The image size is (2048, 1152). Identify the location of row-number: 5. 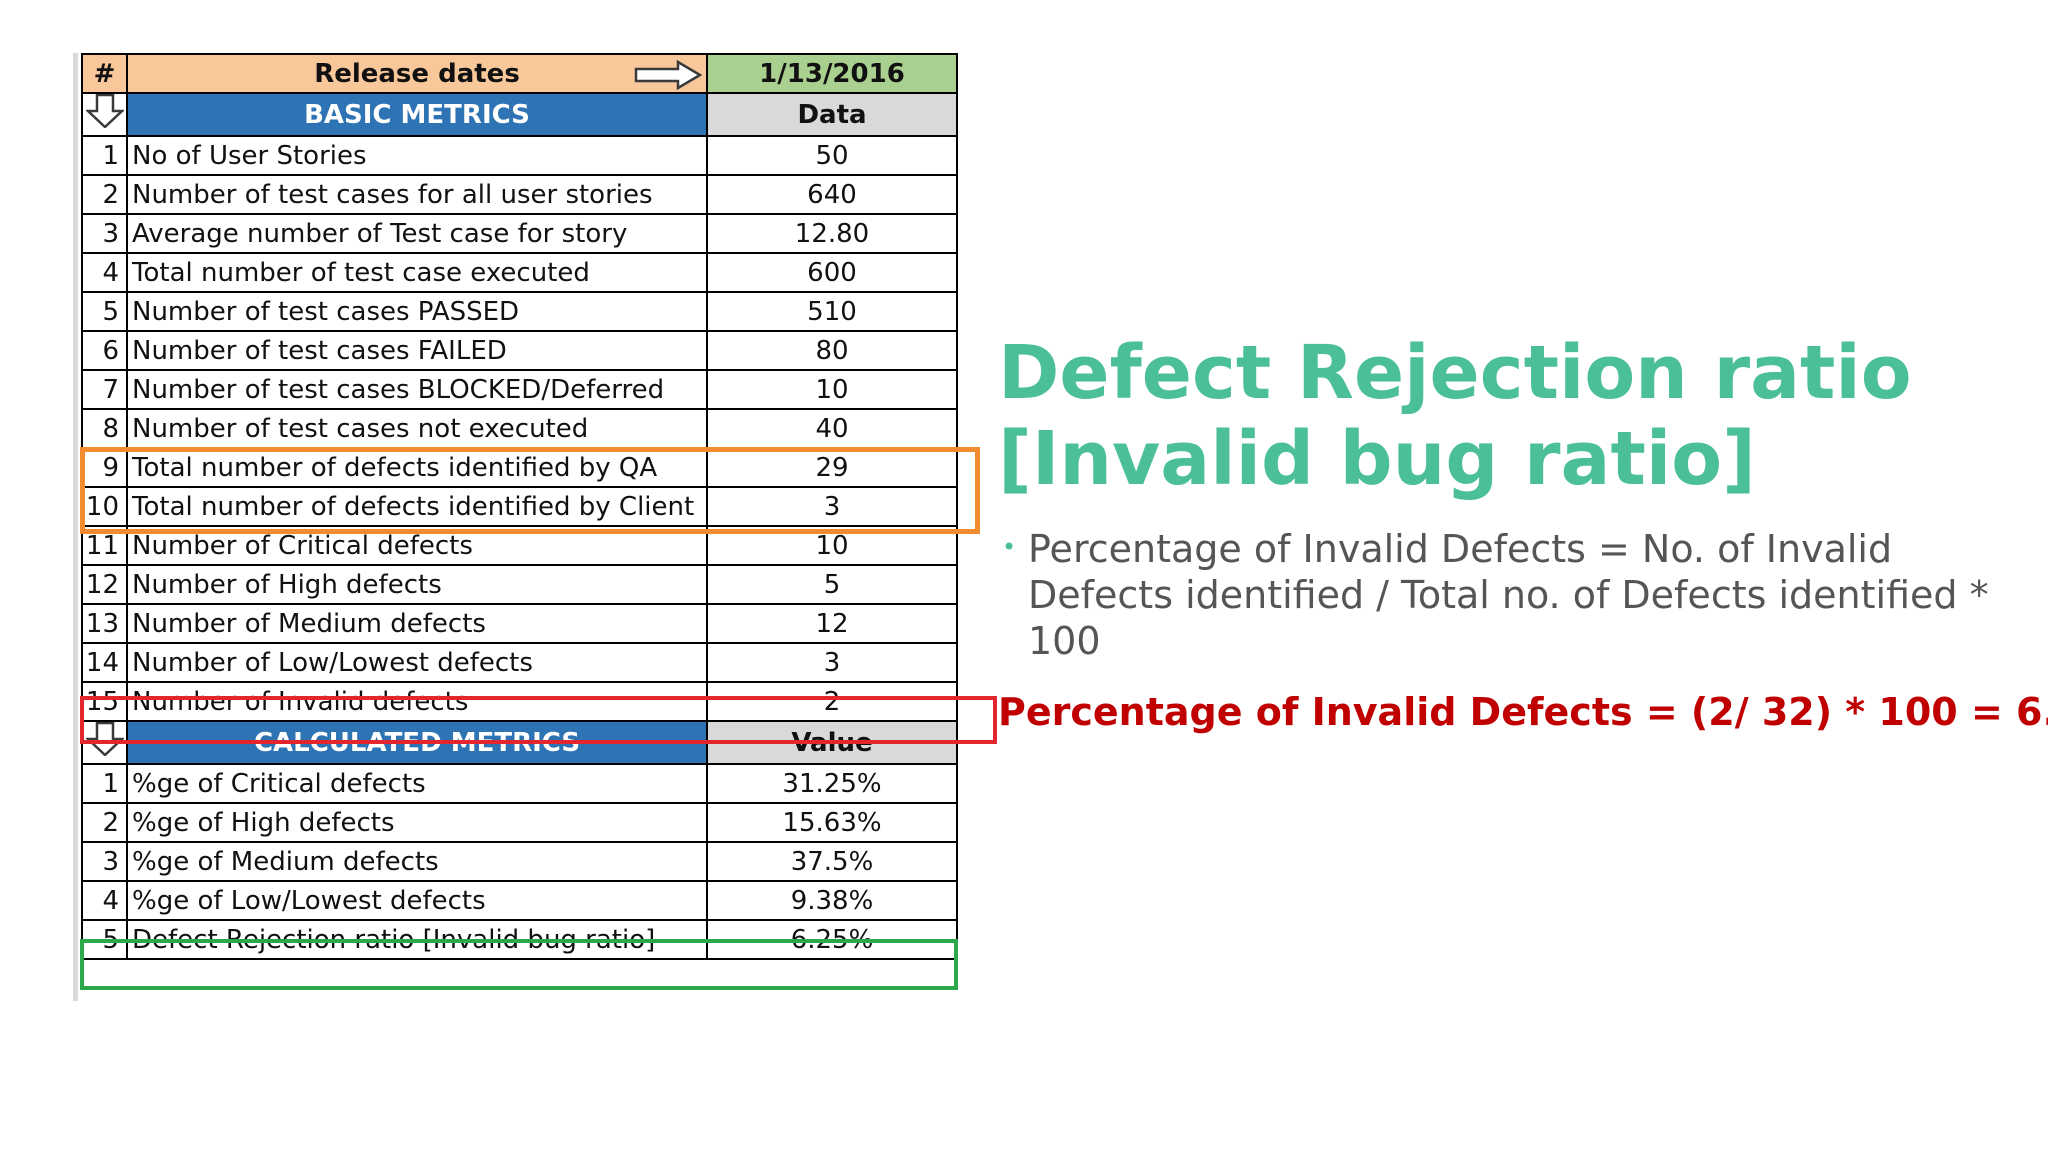
(104, 311).